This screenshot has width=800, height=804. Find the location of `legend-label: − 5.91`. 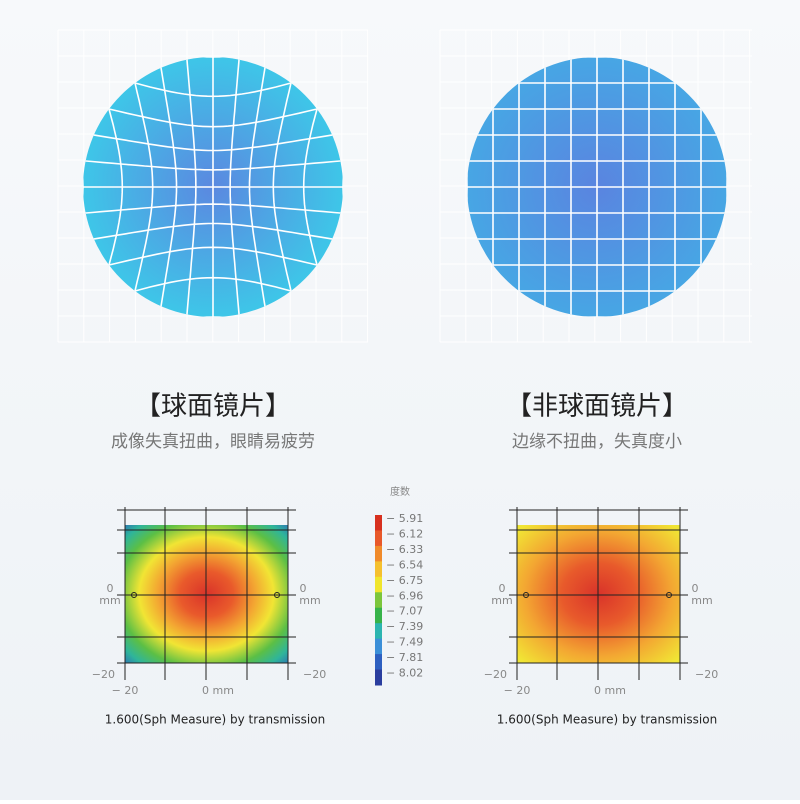

legend-label: − 5.91 is located at coordinates (404, 518).